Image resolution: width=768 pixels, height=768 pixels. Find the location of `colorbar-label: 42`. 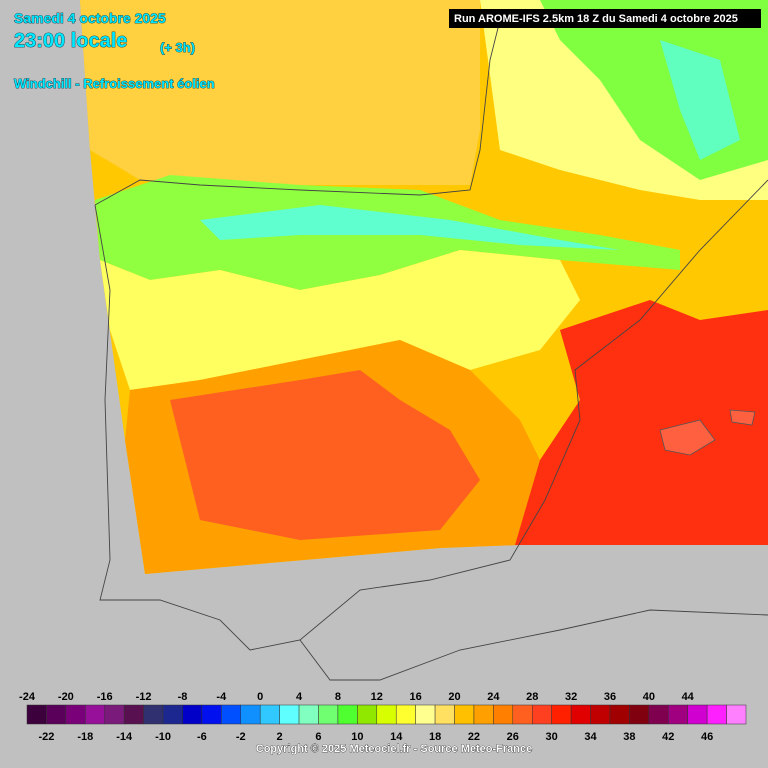

colorbar-label: 42 is located at coordinates (668, 737).